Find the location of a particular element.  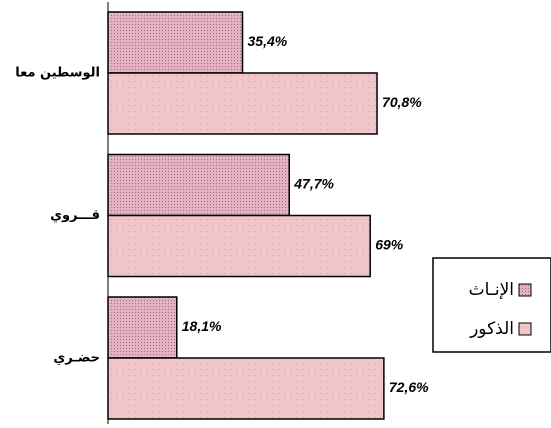

legend-box is located at coordinates (491, 305).